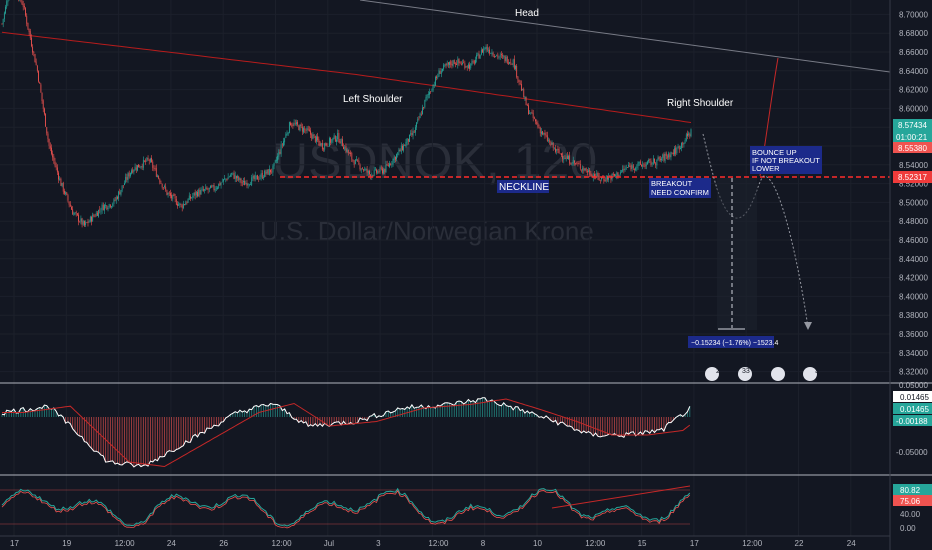  I want to click on macd-tick: 0.05000, so click(913, 385).